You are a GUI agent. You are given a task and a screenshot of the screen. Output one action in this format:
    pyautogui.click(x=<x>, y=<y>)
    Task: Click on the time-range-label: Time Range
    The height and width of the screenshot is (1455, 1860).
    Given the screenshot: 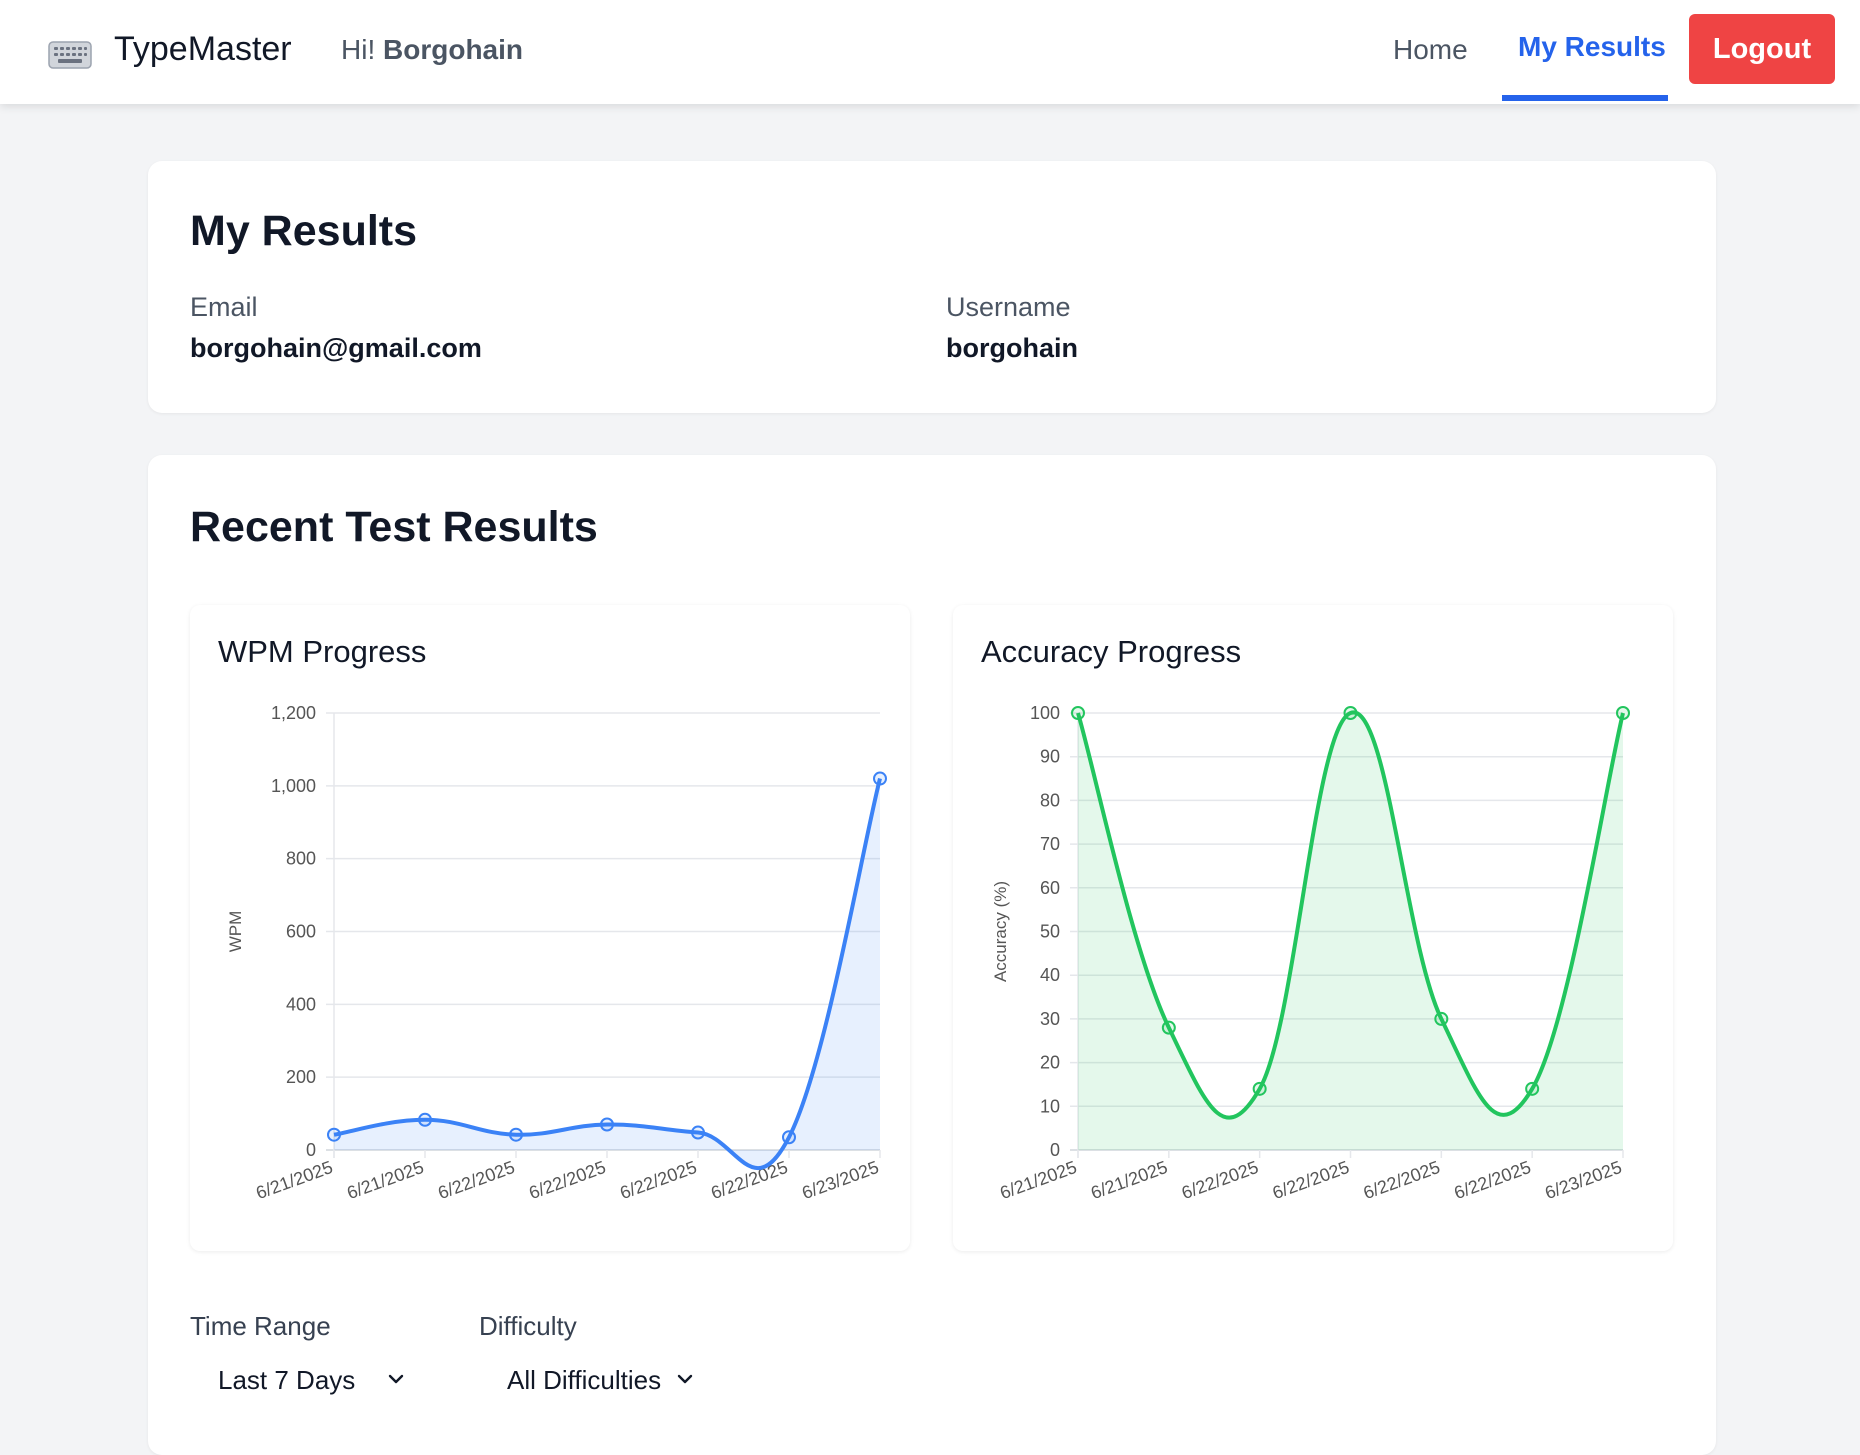 What is the action you would take?
    pyautogui.click(x=260, y=1326)
    